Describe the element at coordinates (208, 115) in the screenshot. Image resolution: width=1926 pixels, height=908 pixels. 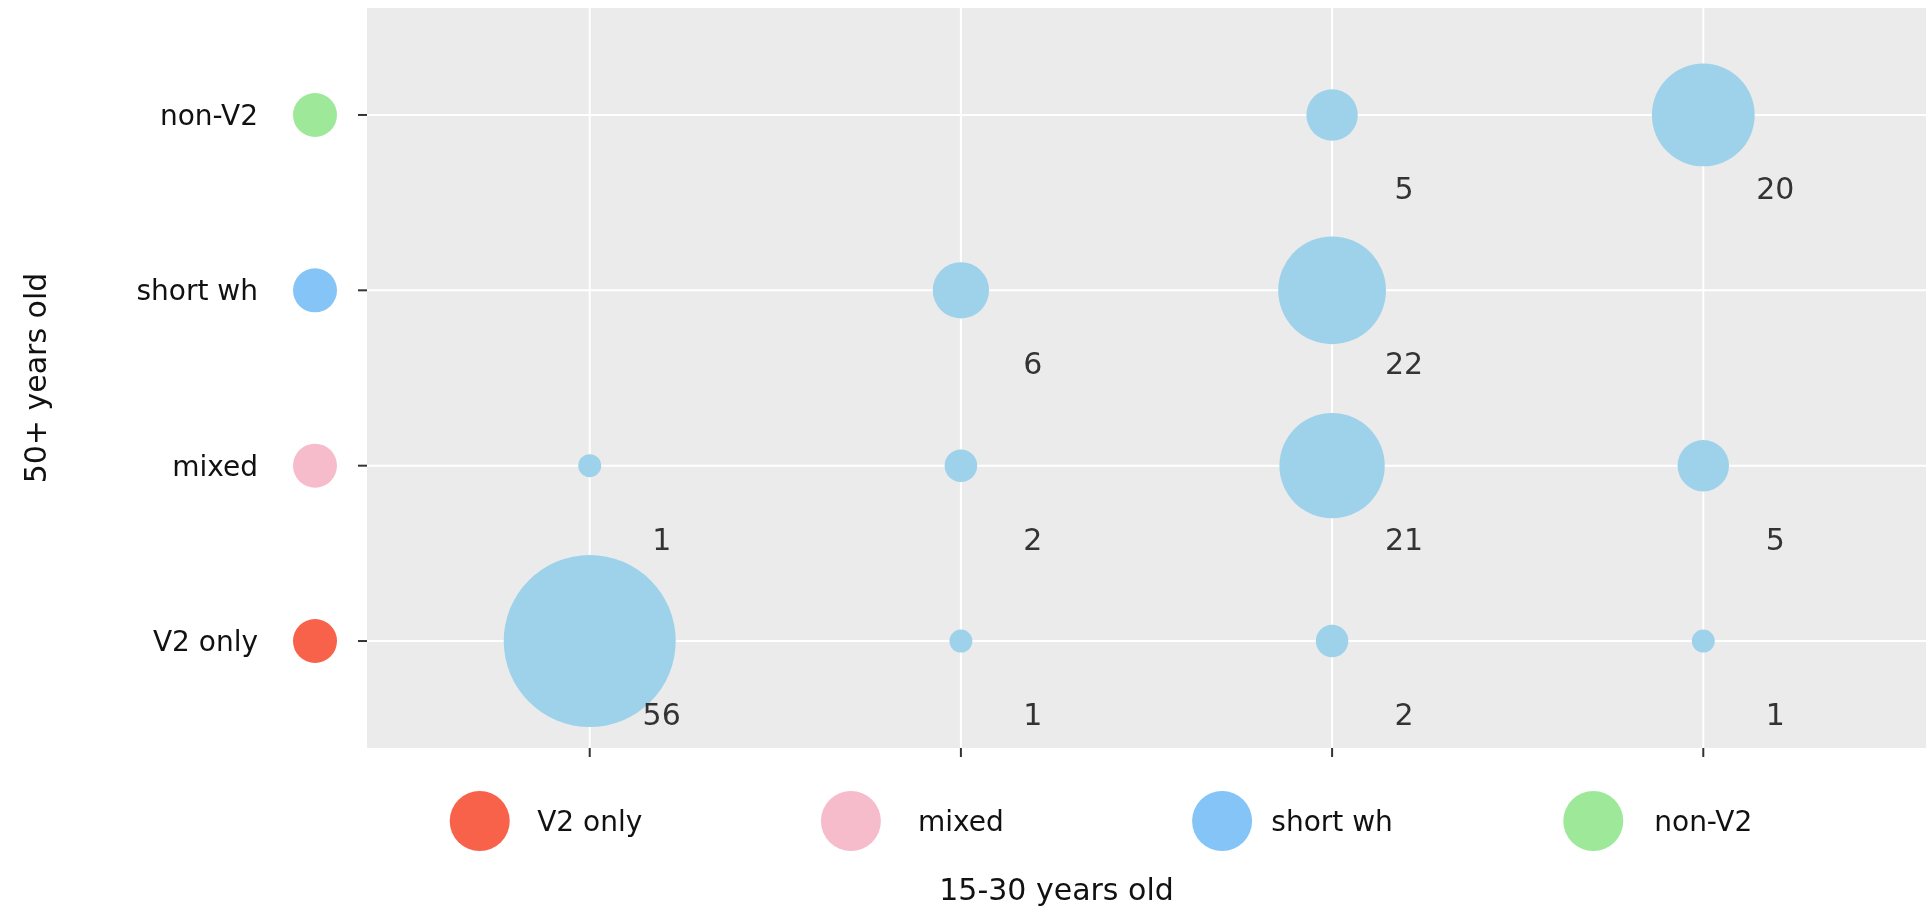
I see `y-tick-label: non-V2` at that location.